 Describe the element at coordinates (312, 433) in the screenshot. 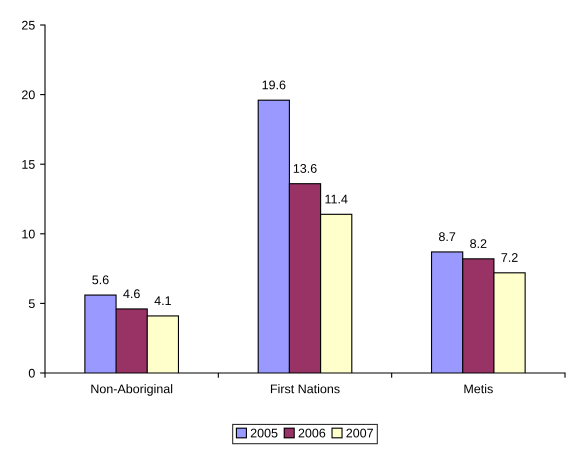

I see `legend-label: 2006` at that location.